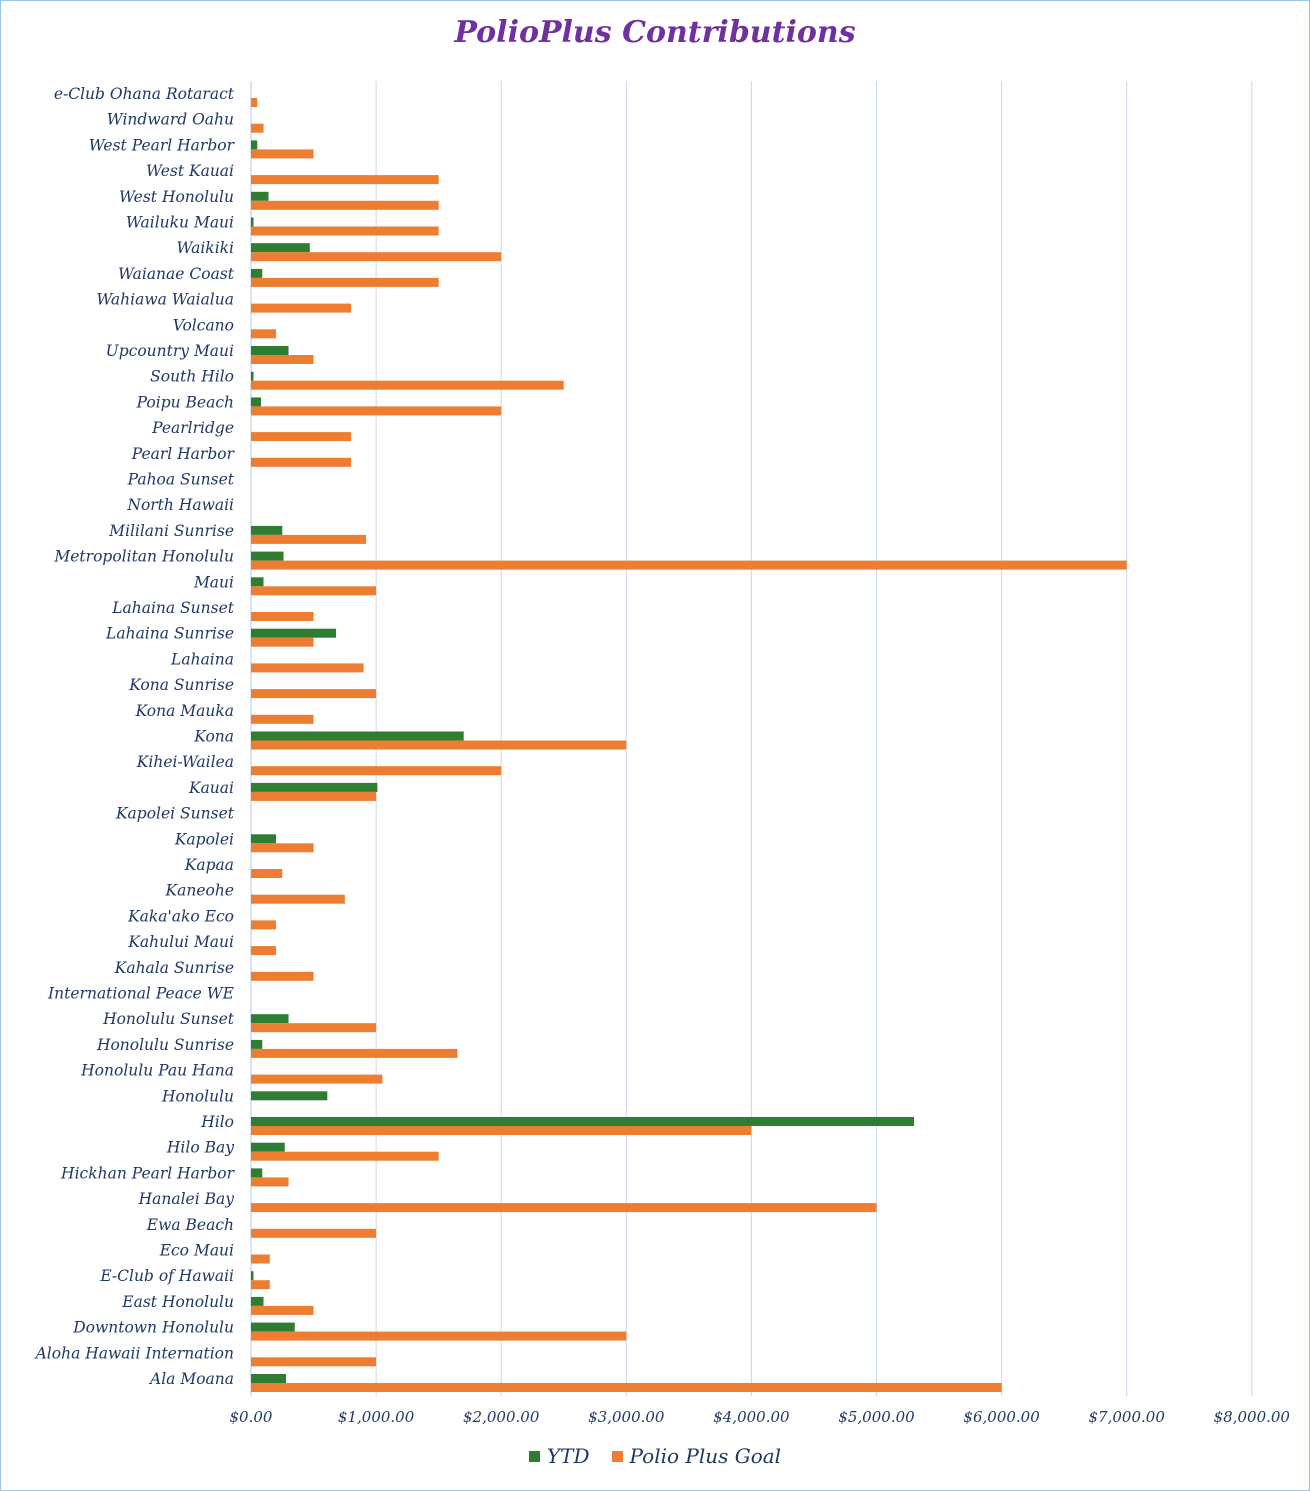 This screenshot has width=1310, height=1491. What do you see at coordinates (751, 1417) in the screenshot?
I see `x-tick-label: $4,000.00` at bounding box center [751, 1417].